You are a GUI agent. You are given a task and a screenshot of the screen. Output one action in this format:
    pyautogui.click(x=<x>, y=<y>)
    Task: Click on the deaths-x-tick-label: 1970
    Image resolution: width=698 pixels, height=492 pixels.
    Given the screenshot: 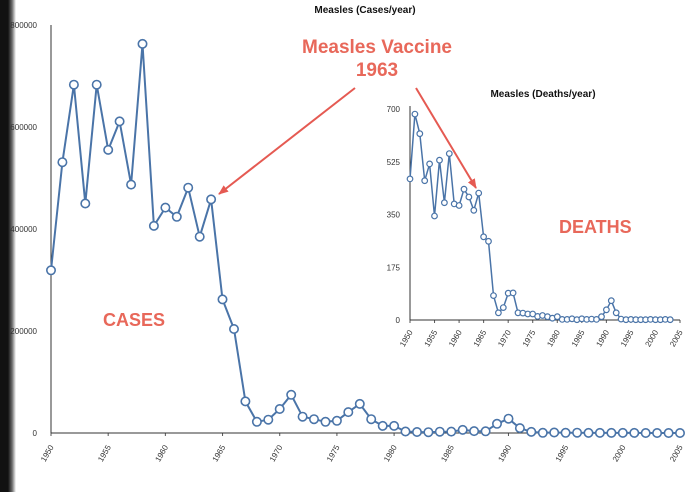 What is the action you would take?
    pyautogui.click(x=504, y=338)
    